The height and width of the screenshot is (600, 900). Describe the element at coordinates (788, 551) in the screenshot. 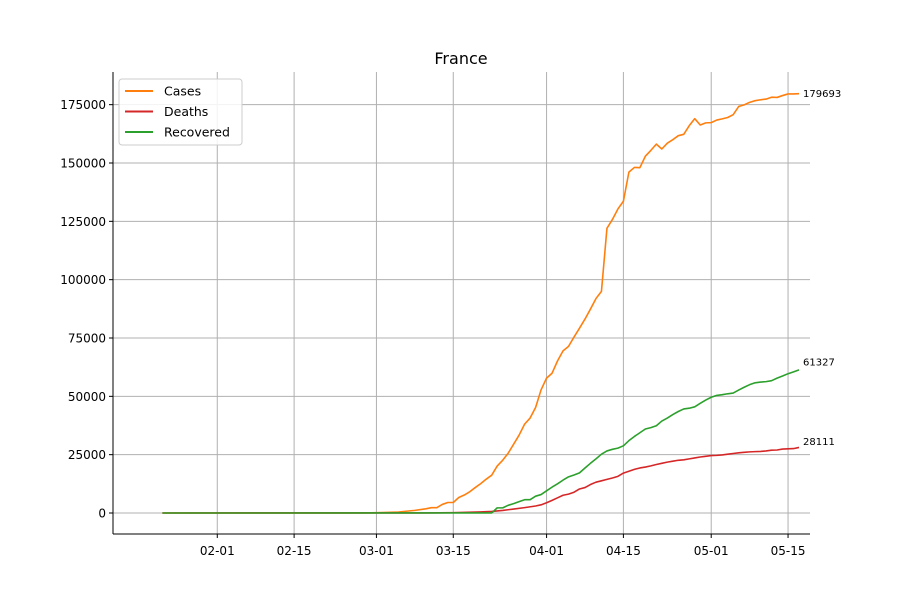

I see `x-tick-label: 05-15` at that location.